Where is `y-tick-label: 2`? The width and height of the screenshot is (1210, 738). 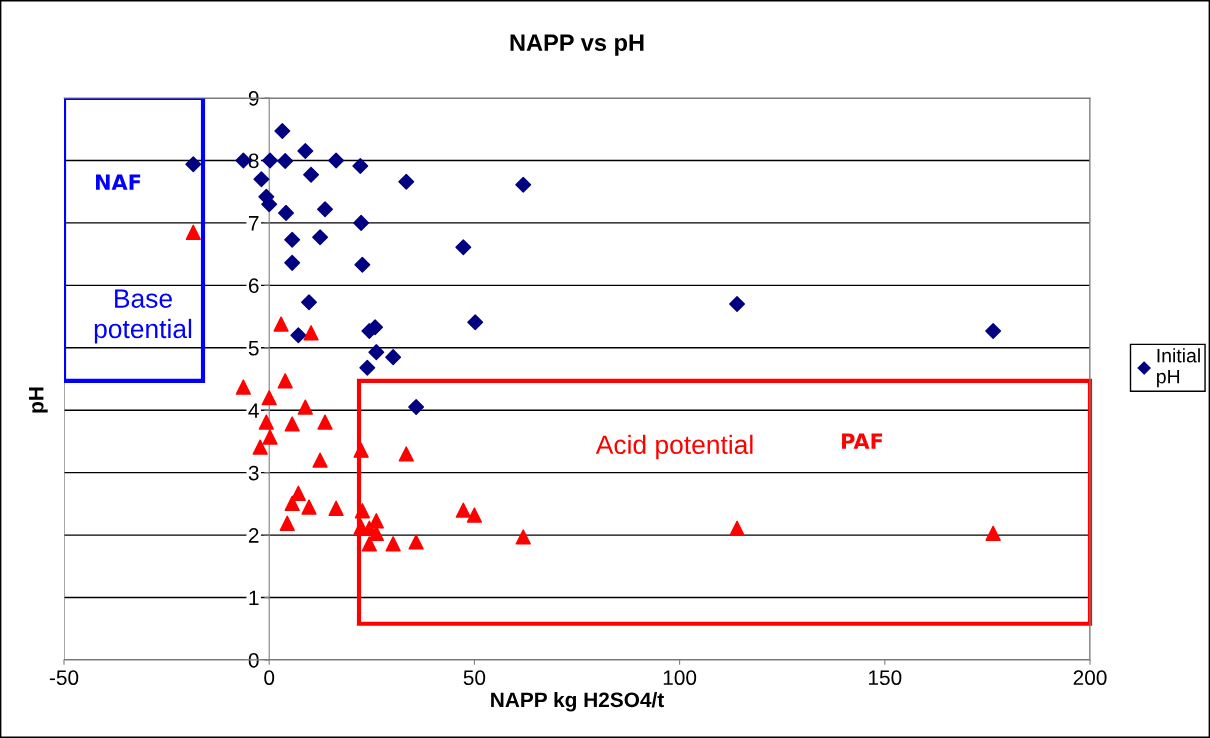
y-tick-label: 2 is located at coordinates (253, 535).